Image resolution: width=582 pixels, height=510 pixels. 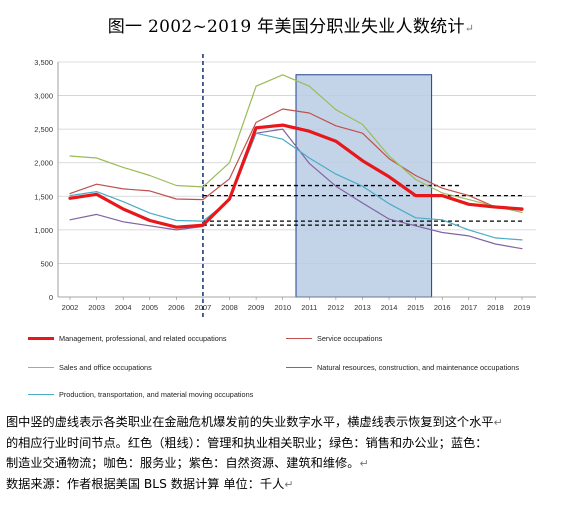 I want to click on legend-item-sales: Sales and office occupations, so click(x=90, y=367).